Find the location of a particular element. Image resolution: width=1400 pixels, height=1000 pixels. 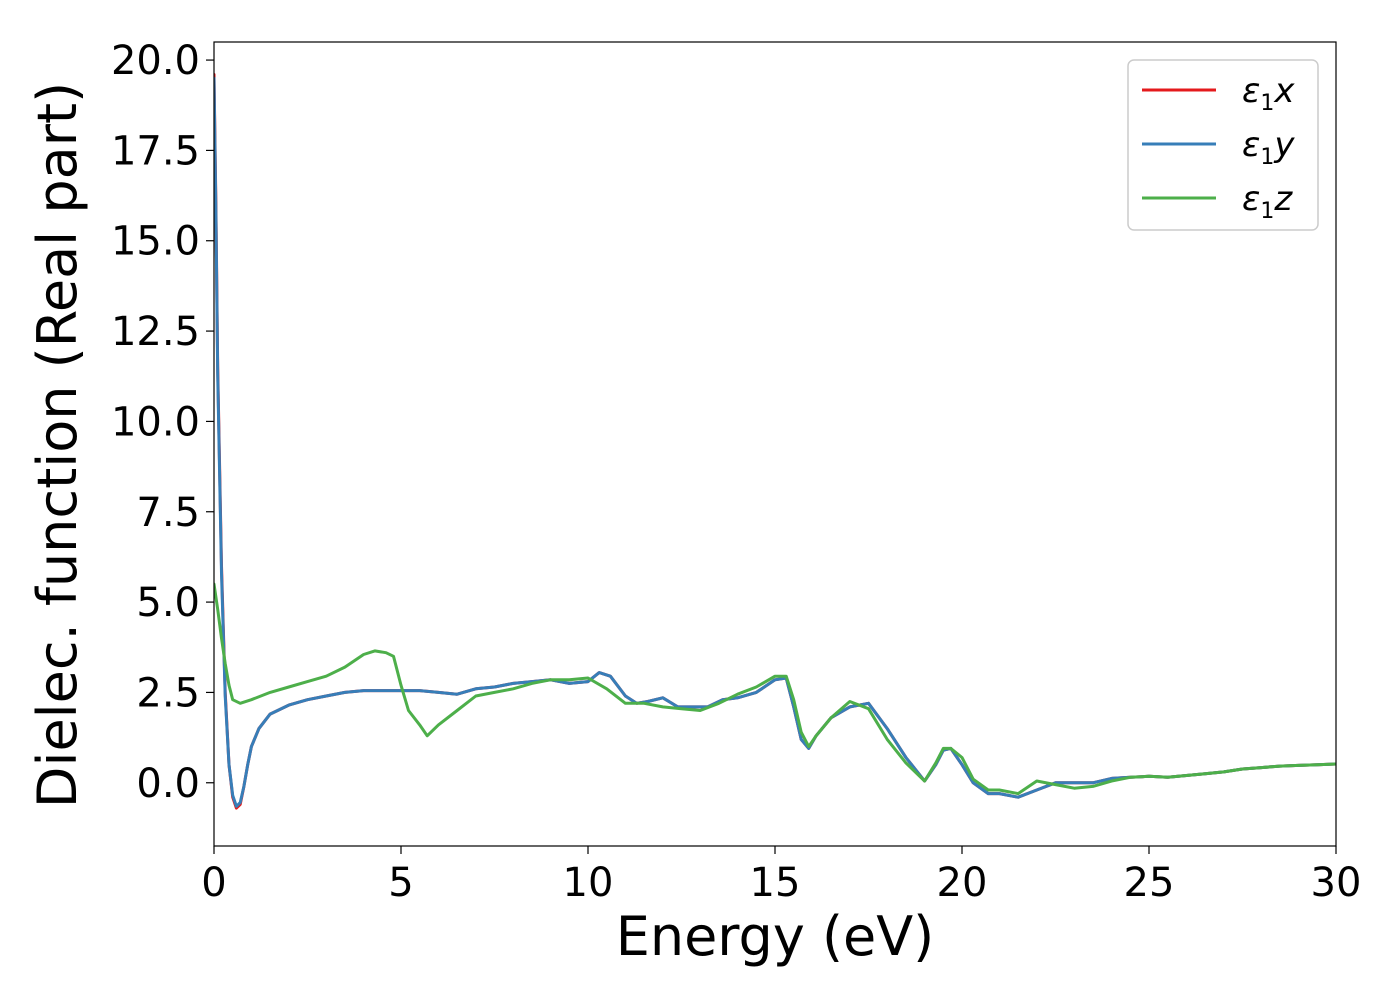

legend-label-x: ε1x is located at coordinates (1268, 93).